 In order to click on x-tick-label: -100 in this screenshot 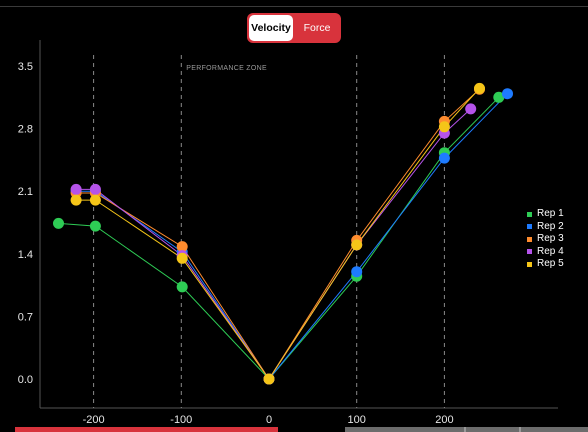, I will do `click(181, 420)`.